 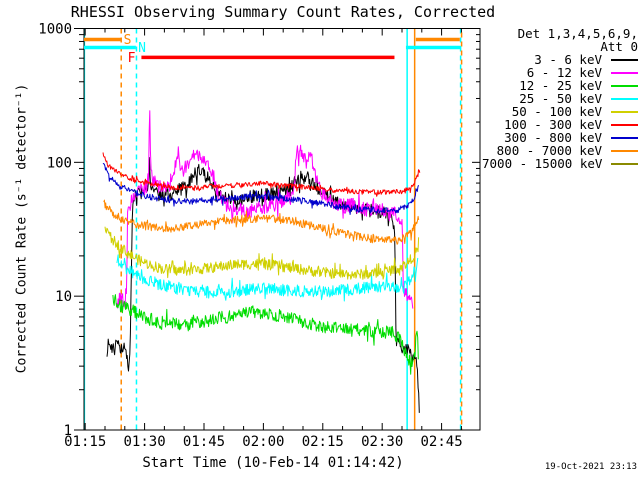 What do you see at coordinates (128, 40) in the screenshot?
I see `saa-flag-label: S` at bounding box center [128, 40].